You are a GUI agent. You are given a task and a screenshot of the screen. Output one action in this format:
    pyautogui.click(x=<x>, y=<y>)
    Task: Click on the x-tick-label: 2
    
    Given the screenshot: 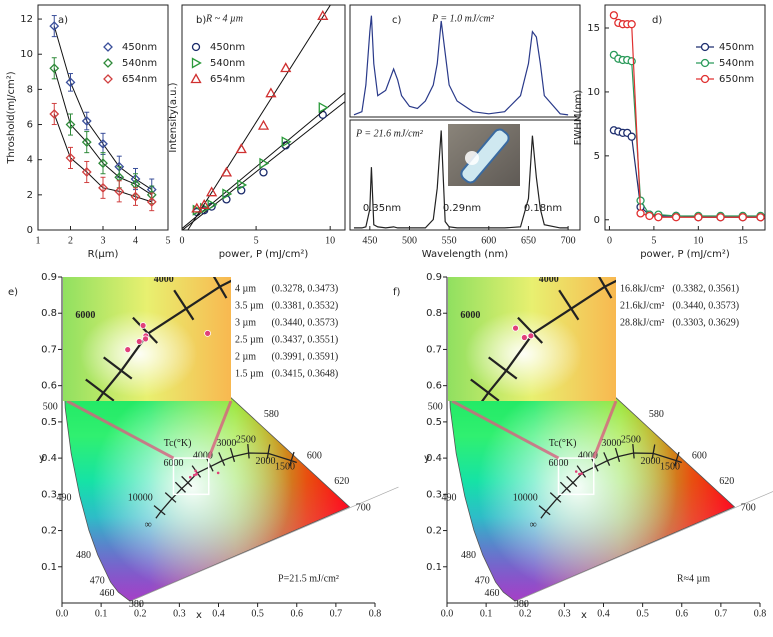 What is the action you would take?
    pyautogui.click(x=70, y=240)
    